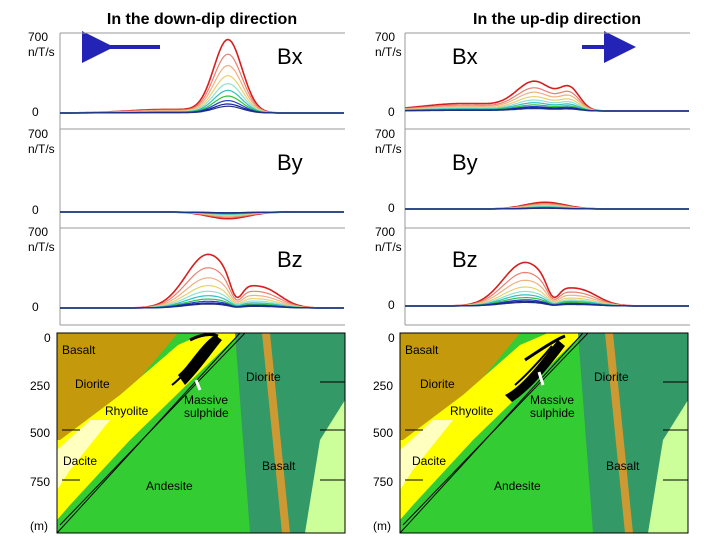 The image size is (720, 540). What do you see at coordinates (382, 526) in the screenshot?
I see `depth-right-unit: (m)` at bounding box center [382, 526].